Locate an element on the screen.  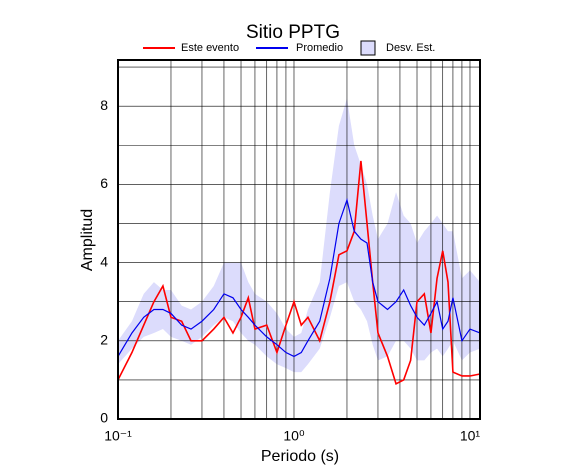
y-tick-label: 0 is located at coordinates (104, 418).